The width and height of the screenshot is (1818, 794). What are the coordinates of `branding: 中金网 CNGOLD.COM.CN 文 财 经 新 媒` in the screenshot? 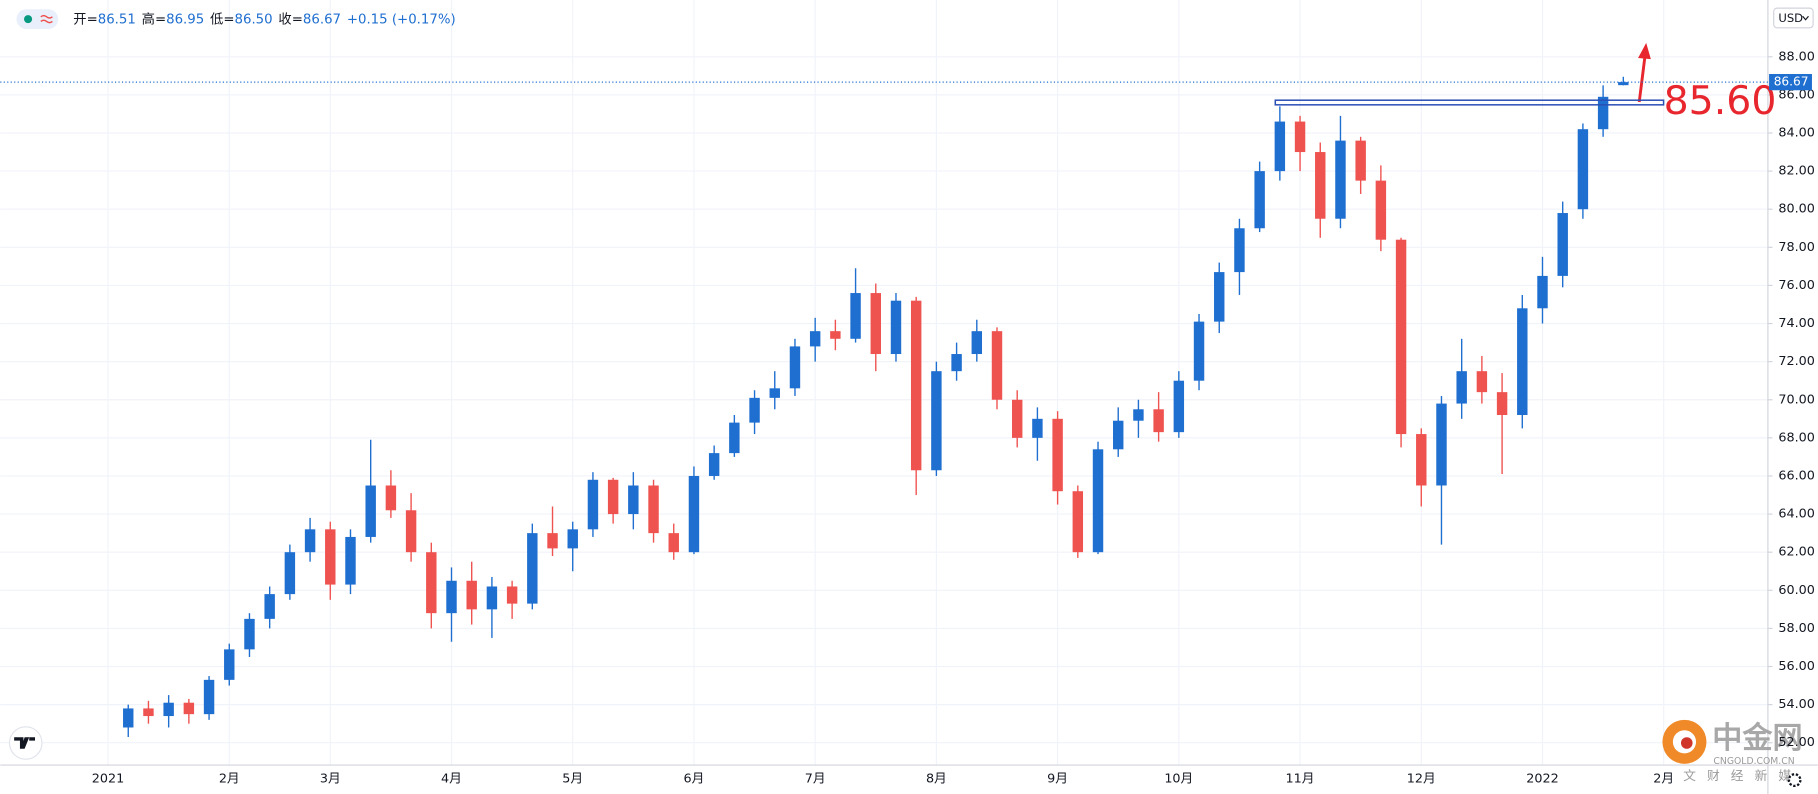 It's located at (1732, 751).